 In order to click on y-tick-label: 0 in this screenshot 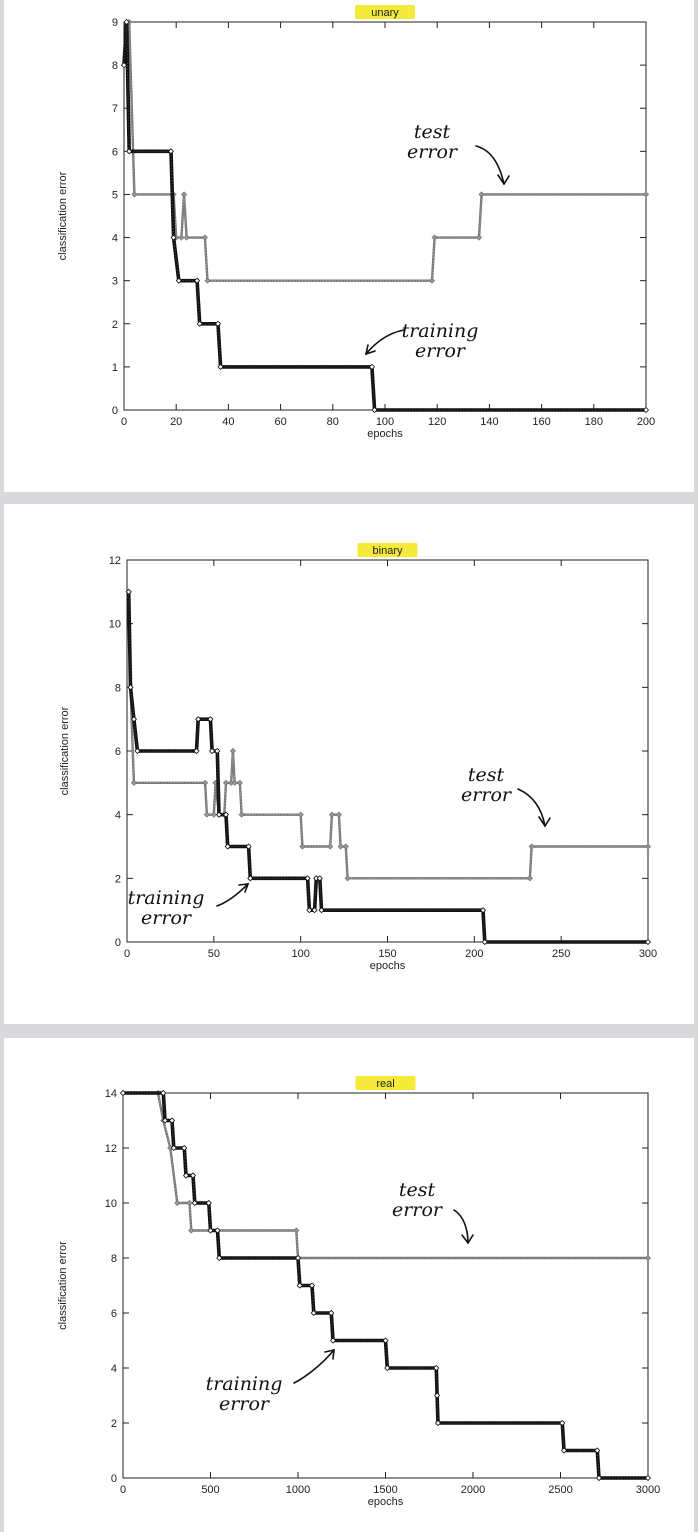, I will do `click(115, 411)`.